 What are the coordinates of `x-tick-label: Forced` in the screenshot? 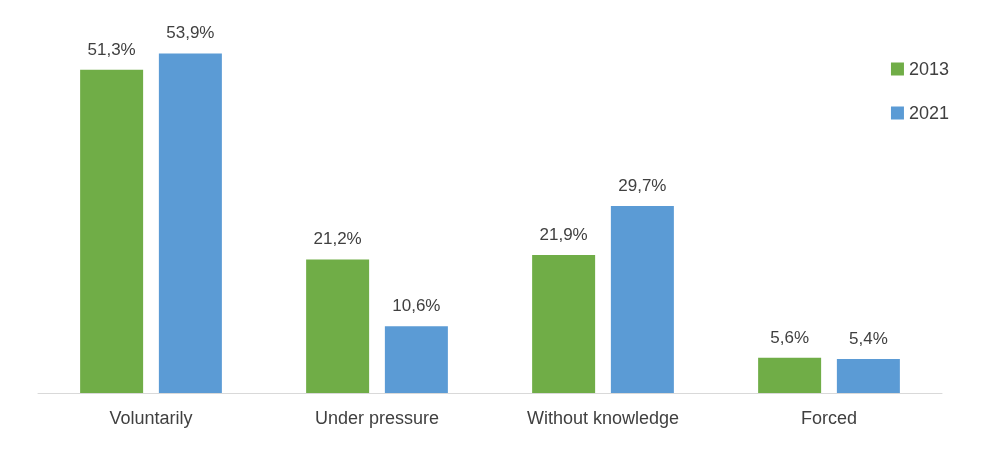 It's located at (829, 418).